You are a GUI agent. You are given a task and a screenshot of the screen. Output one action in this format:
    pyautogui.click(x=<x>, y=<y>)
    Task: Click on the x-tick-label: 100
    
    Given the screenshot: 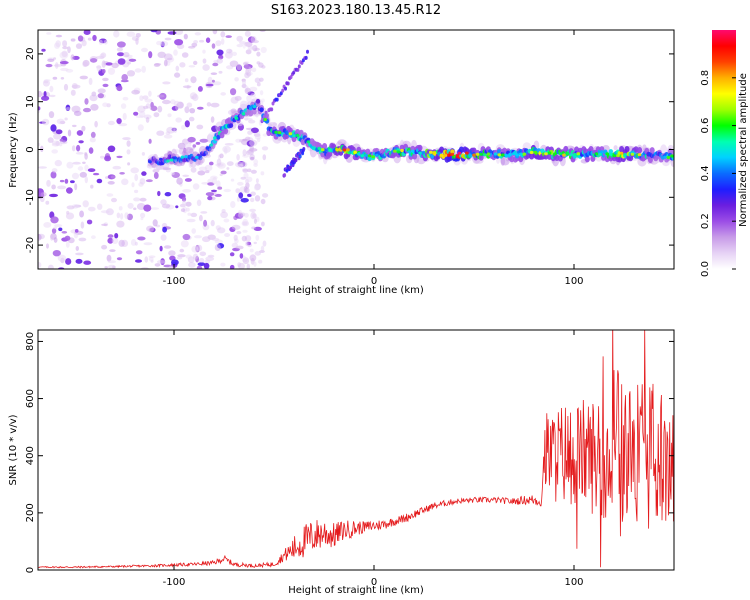 What is the action you would take?
    pyautogui.click(x=573, y=582)
    